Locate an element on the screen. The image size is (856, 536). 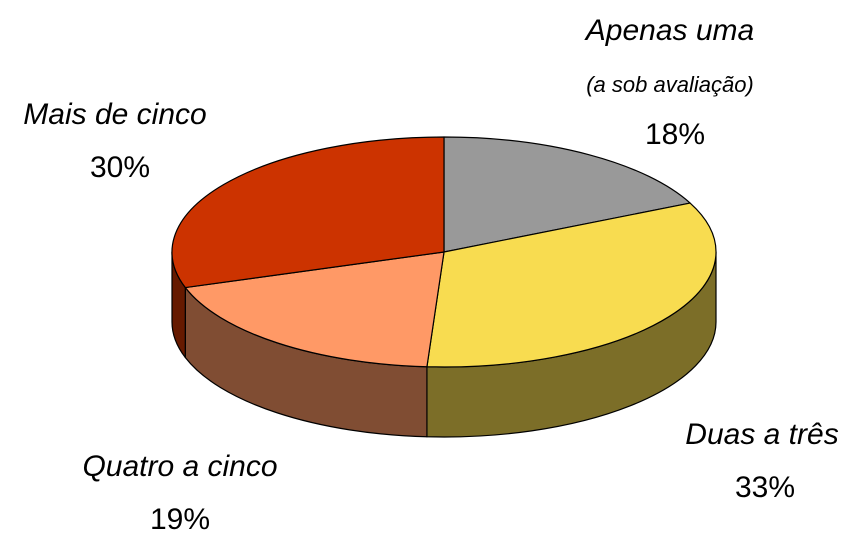
slice-label: Quatro a cinco is located at coordinates (179, 466).